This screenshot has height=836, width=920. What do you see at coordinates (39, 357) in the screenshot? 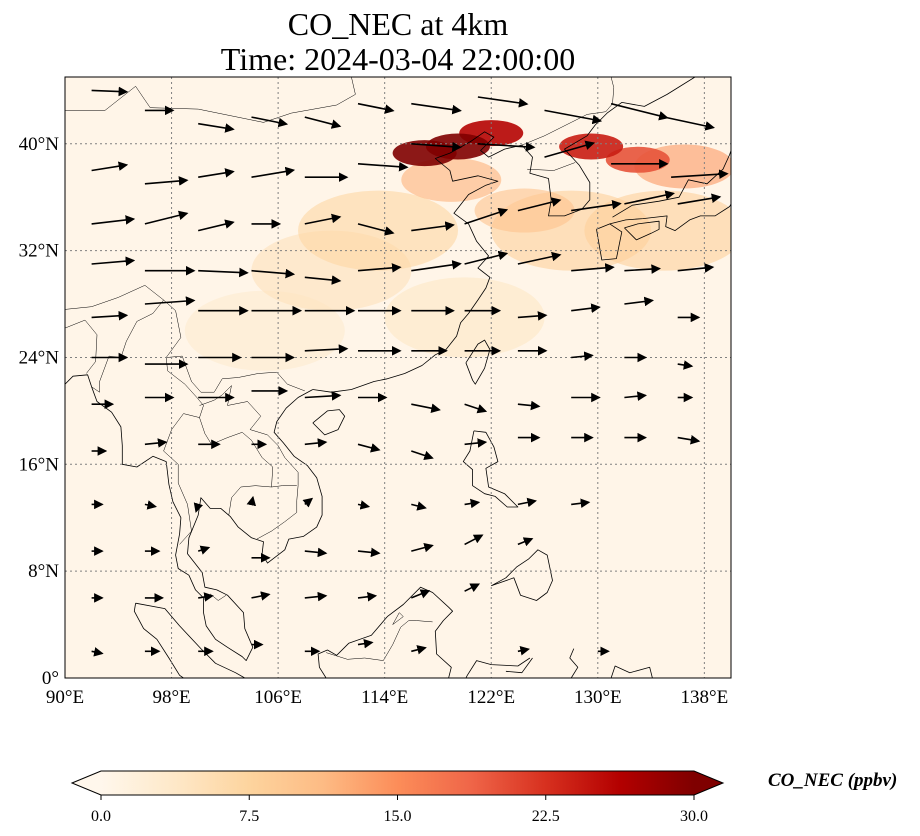
I see `y-tick-label: 24°N` at bounding box center [39, 357].